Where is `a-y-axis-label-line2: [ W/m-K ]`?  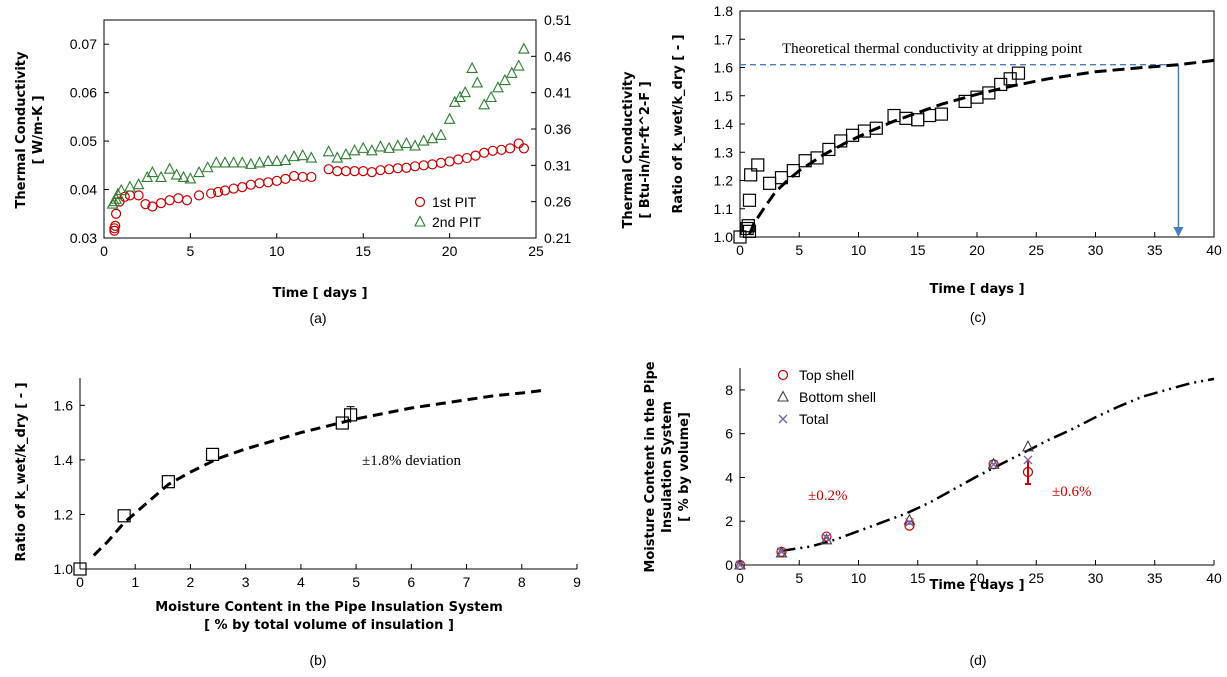 a-y-axis-label-line2: [ W/m-K ] is located at coordinates (38, 129).